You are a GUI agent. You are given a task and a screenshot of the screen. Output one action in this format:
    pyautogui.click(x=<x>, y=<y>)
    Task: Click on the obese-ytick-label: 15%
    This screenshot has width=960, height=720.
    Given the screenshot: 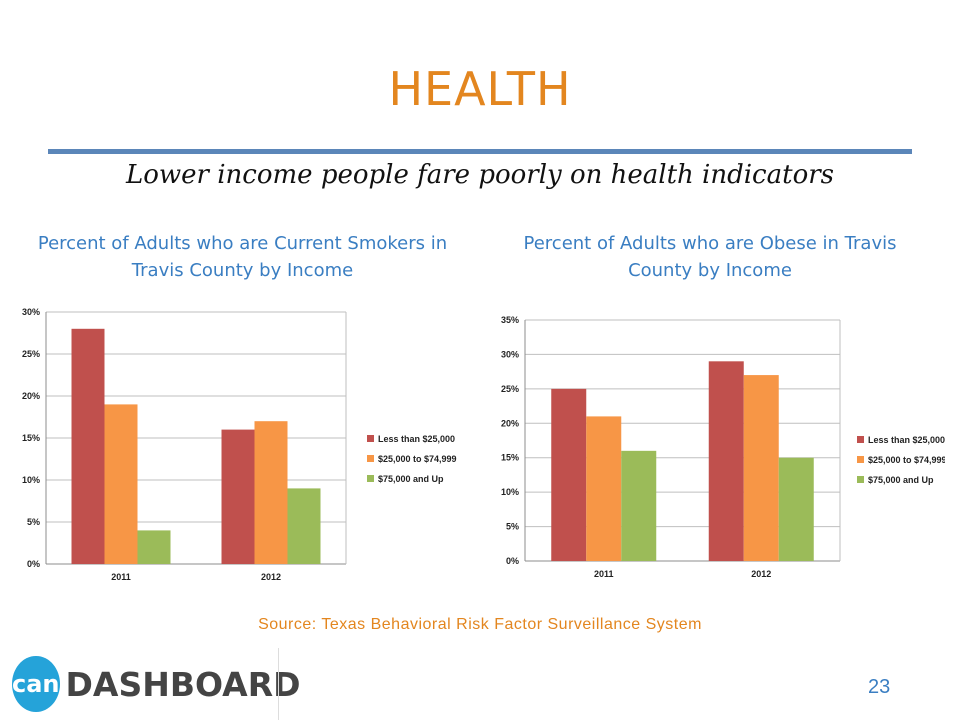 What is the action you would take?
    pyautogui.click(x=510, y=458)
    